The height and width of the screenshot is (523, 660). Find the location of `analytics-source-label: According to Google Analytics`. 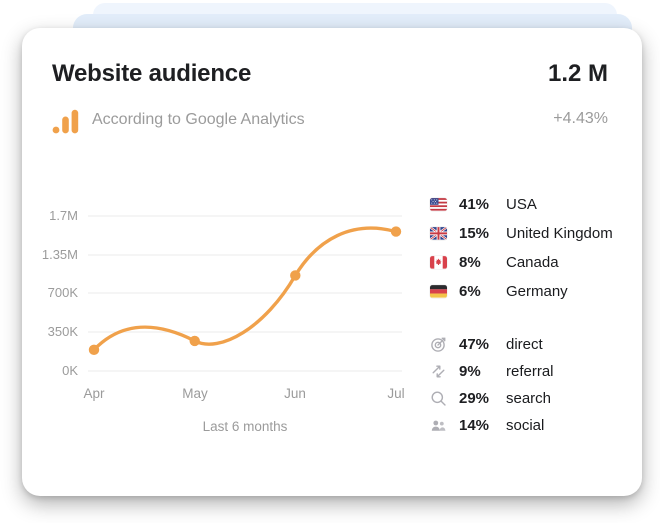

analytics-source-label: According to Google Analytics is located at coordinates (198, 119).